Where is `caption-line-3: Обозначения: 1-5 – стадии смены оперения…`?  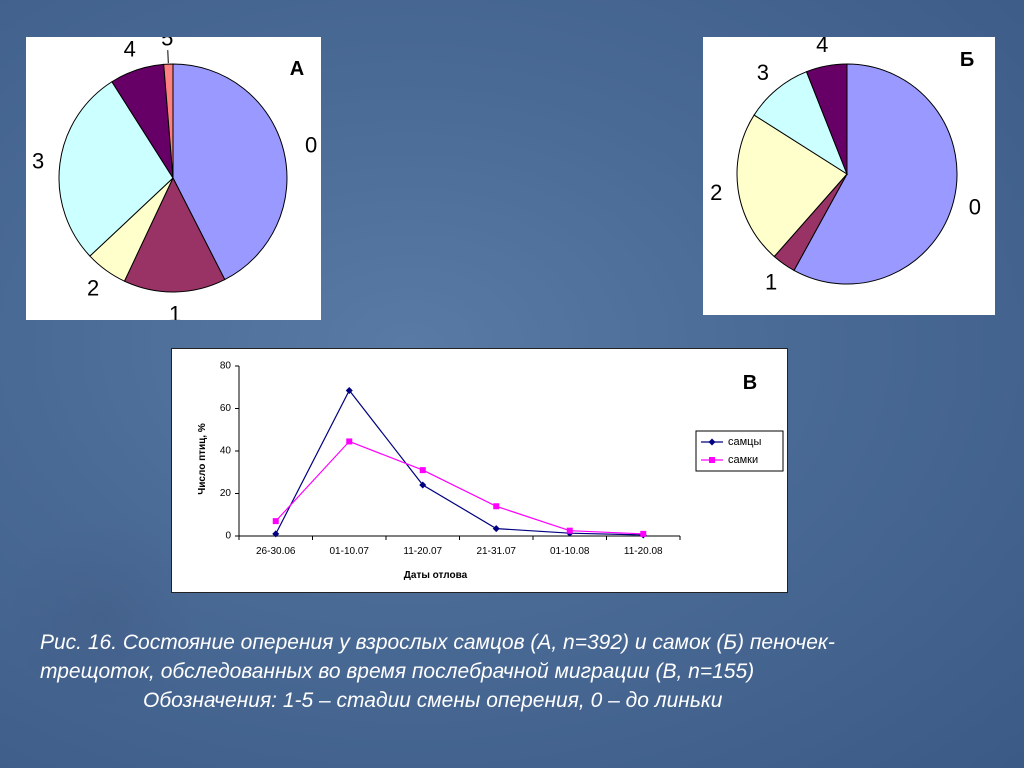
caption-line-3: Обозначения: 1-5 – стадии смены оперения… is located at coordinates (433, 700).